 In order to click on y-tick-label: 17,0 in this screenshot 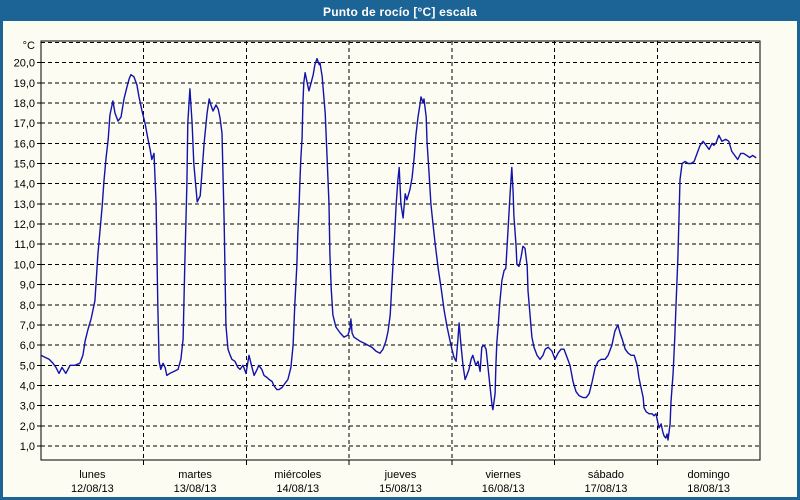, I will do `click(24, 124)`.